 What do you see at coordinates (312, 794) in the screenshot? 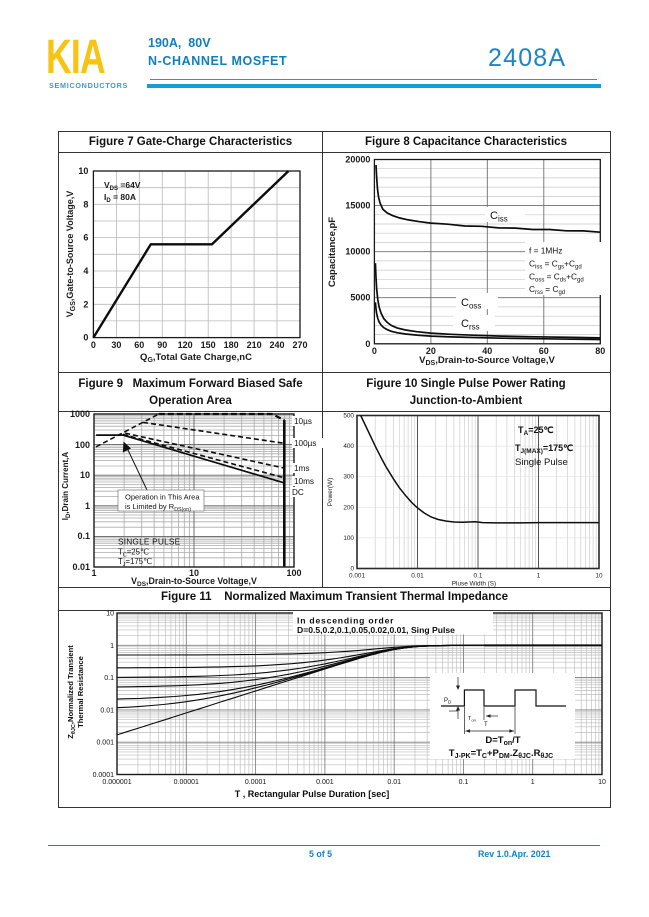
I see `svg-text:T , Rectangular Pulse Duration: T , Rectangular Pulse Duration [sec]` at bounding box center [312, 794].